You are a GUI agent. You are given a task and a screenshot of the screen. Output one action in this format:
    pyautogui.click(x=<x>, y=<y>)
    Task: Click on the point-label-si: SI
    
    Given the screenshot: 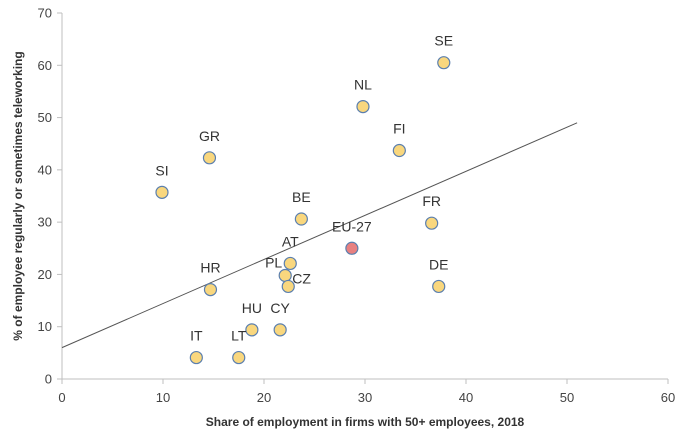 What is the action you would take?
    pyautogui.click(x=161, y=170)
    